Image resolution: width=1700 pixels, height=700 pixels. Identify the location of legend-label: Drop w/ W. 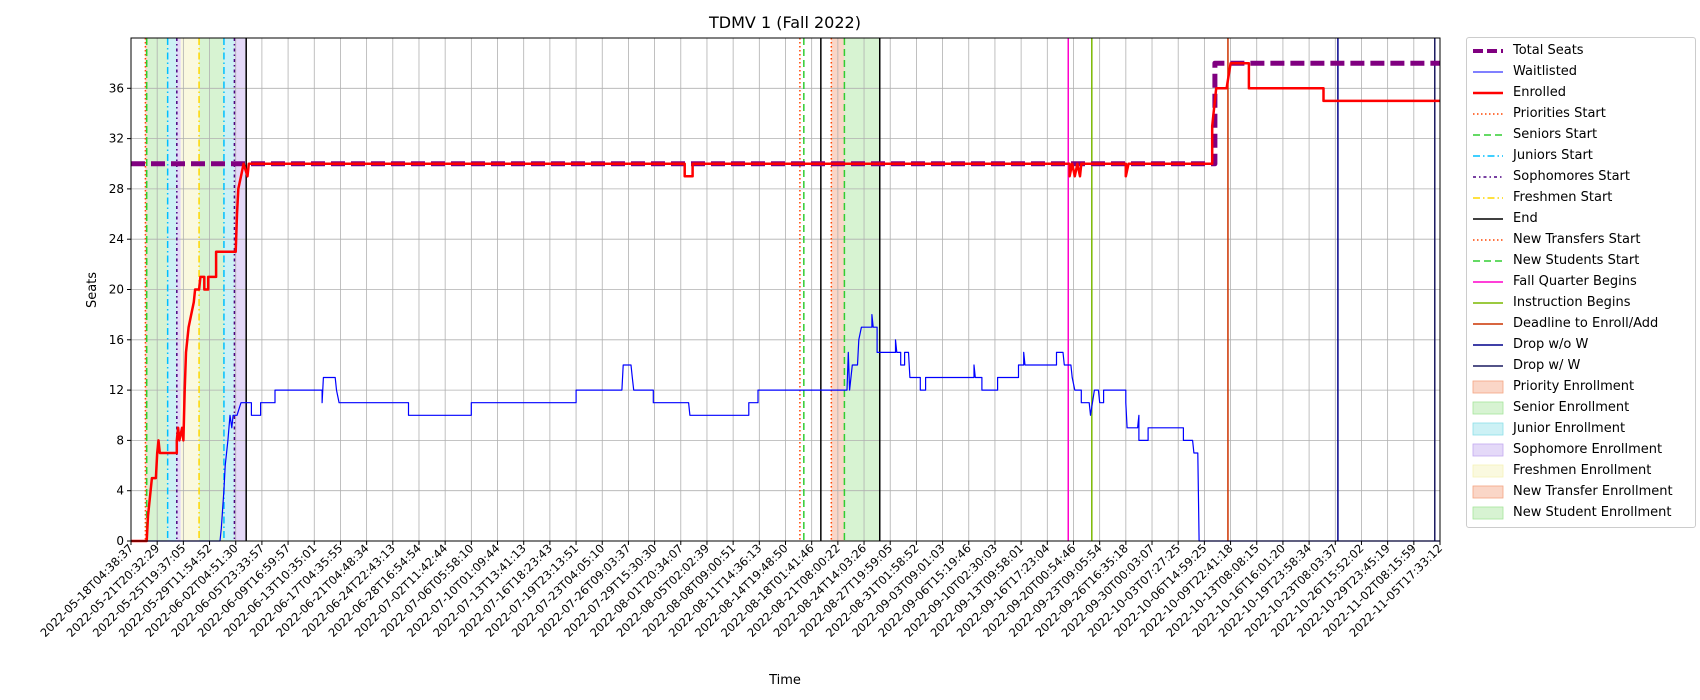
(1547, 365).